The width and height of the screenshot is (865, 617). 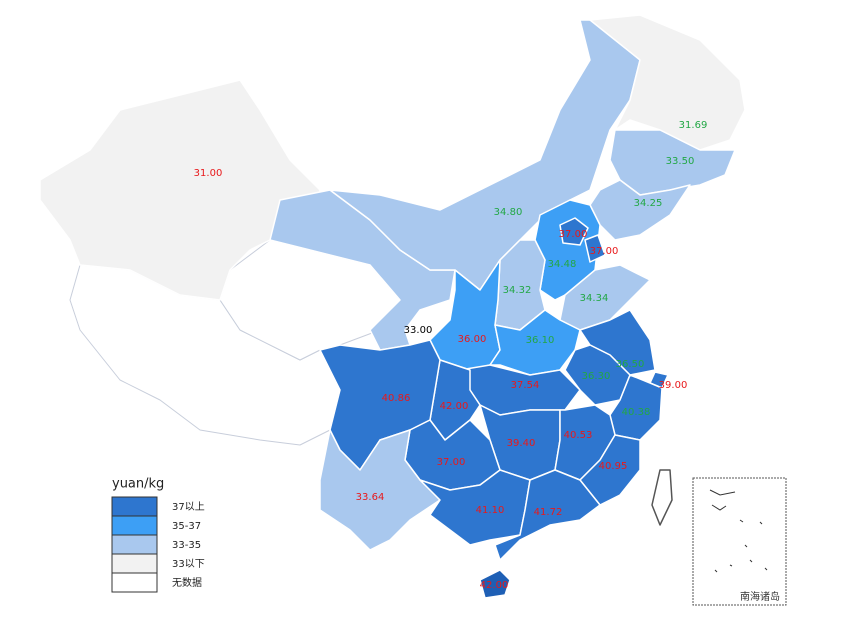 What do you see at coordinates (521, 443) in the screenshot?
I see `region-label: 39.40` at bounding box center [521, 443].